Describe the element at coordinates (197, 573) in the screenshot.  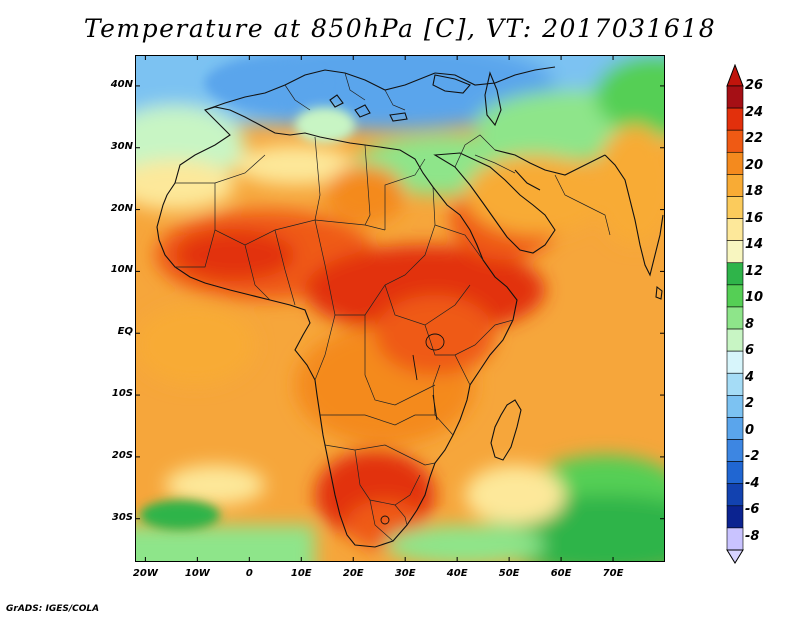
I see `lon-label: 10W` at that location.